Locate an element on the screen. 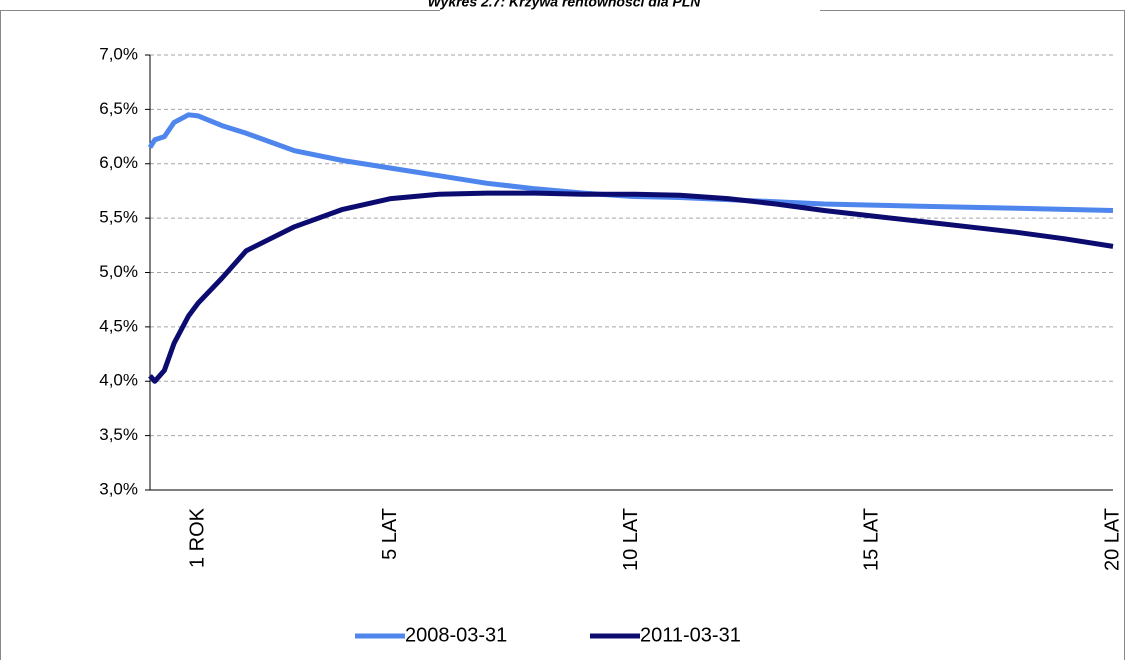 The width and height of the screenshot is (1128, 660). y-tick-label: 3,0% is located at coordinates (118, 488).